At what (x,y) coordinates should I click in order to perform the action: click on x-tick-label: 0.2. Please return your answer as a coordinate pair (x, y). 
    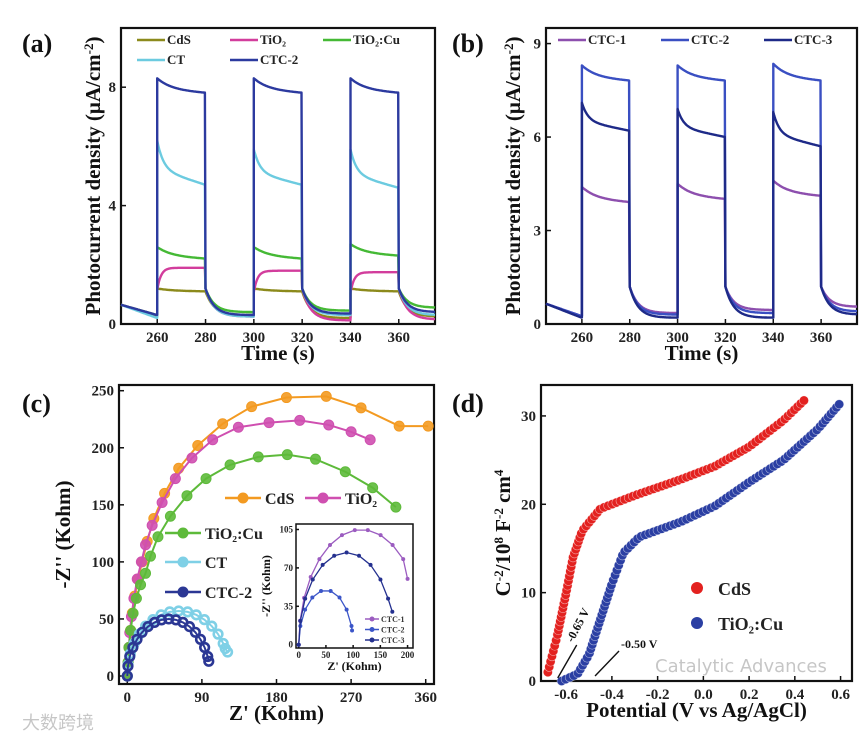
    Looking at the image, I should click on (749, 695).